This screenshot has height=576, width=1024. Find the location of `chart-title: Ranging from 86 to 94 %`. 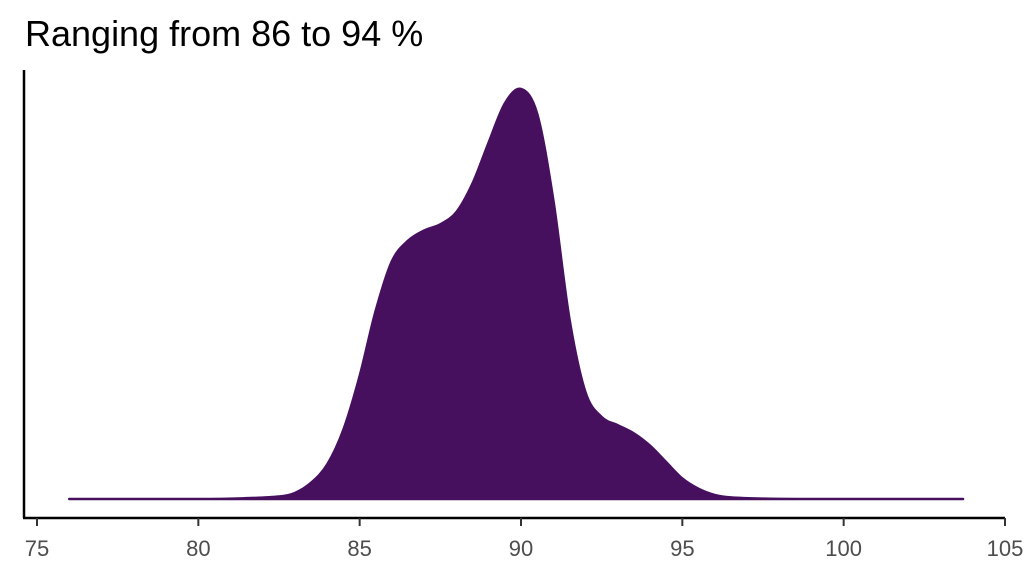

chart-title: Ranging from 86 to 94 % is located at coordinates (224, 33).